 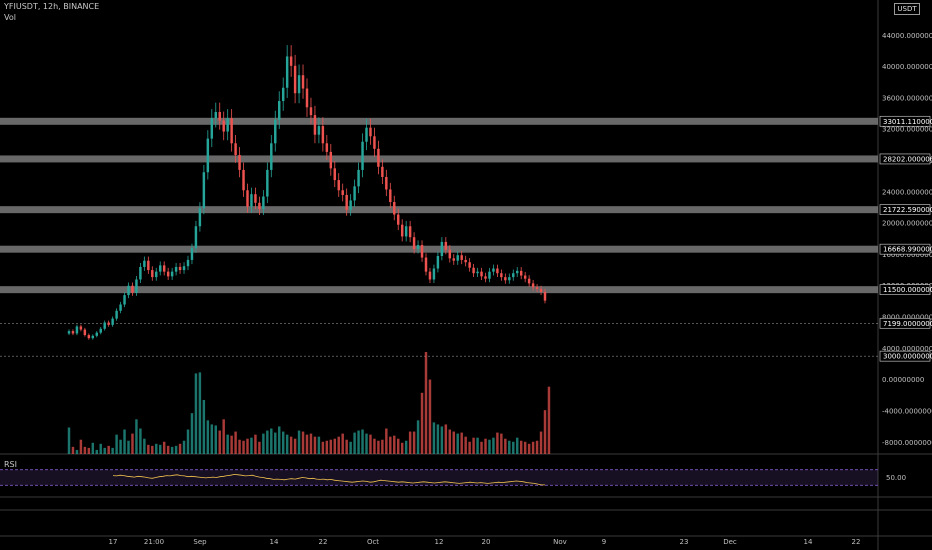 What do you see at coordinates (903, 380) in the screenshot?
I see `y-tick-label: 0.00000000` at bounding box center [903, 380].